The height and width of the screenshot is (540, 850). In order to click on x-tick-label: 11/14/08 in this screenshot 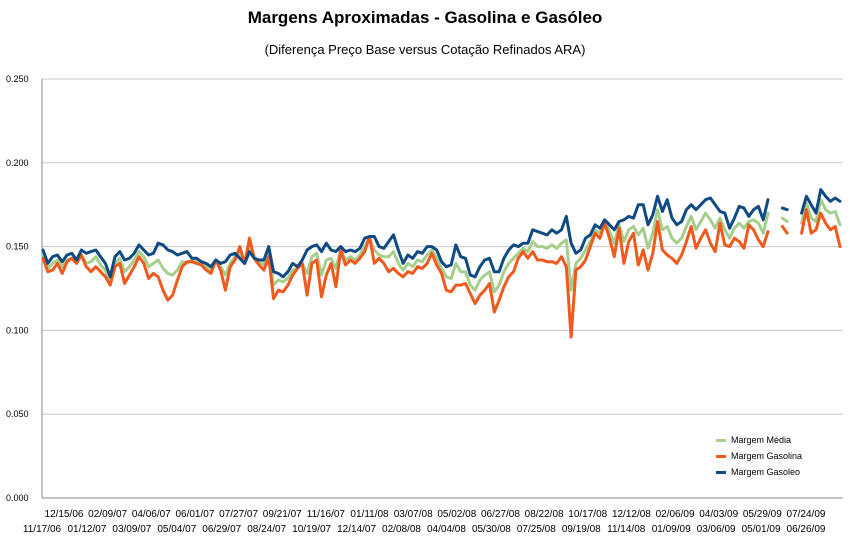, I will do `click(626, 529)`.